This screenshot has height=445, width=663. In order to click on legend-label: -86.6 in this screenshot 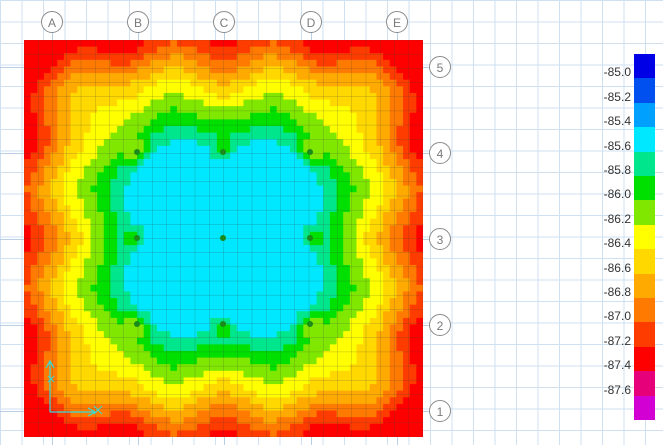, I will do `click(617, 267)`.